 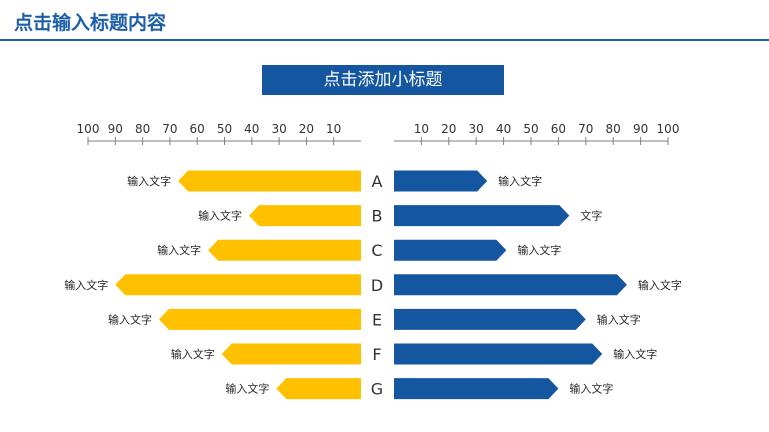 I want to click on left-bar-d, so click(x=238, y=285).